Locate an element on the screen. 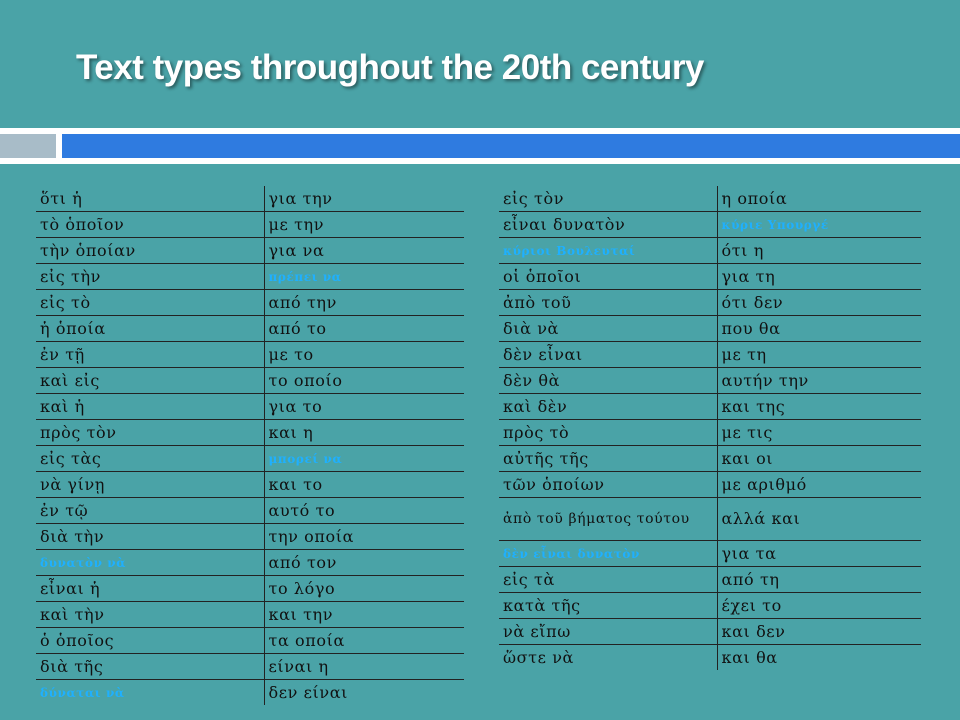 This screenshot has height=720, width=960. demotic-phrase-cell: την οποία is located at coordinates (364, 536).